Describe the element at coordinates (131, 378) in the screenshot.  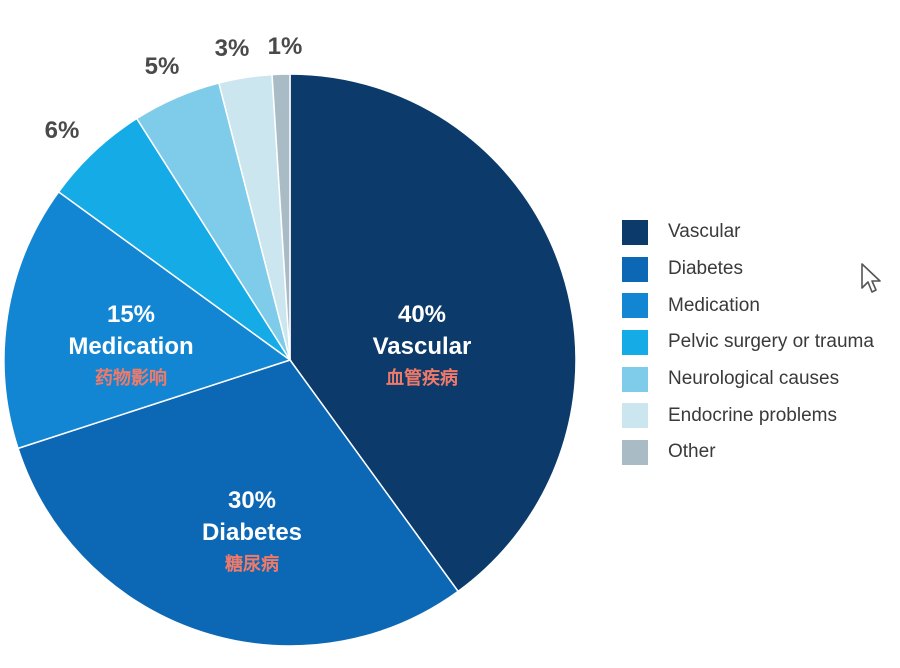
I see `slice-annotation-label: 药物影响` at that location.